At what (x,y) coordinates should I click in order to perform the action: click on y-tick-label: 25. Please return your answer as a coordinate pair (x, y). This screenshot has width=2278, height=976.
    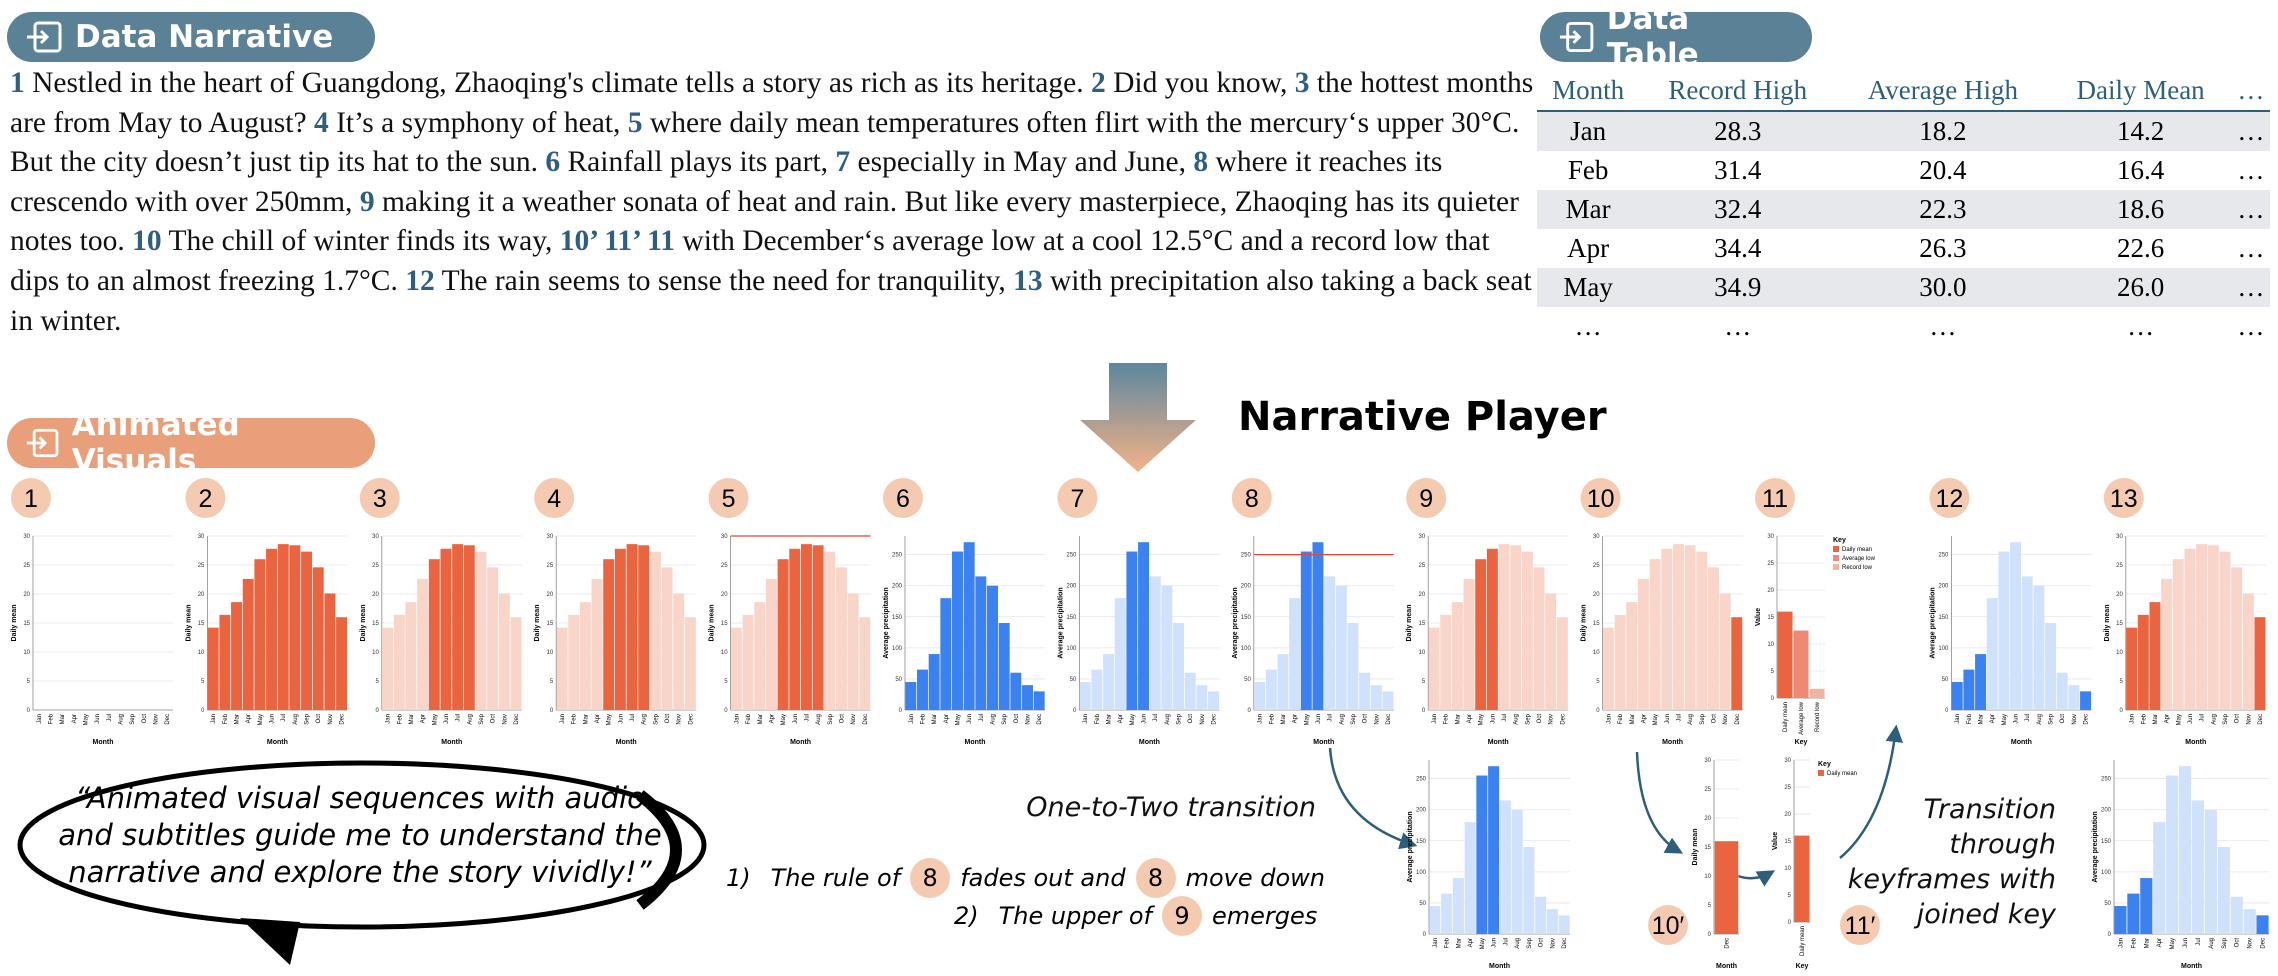
    Looking at the image, I should click on (1770, 564).